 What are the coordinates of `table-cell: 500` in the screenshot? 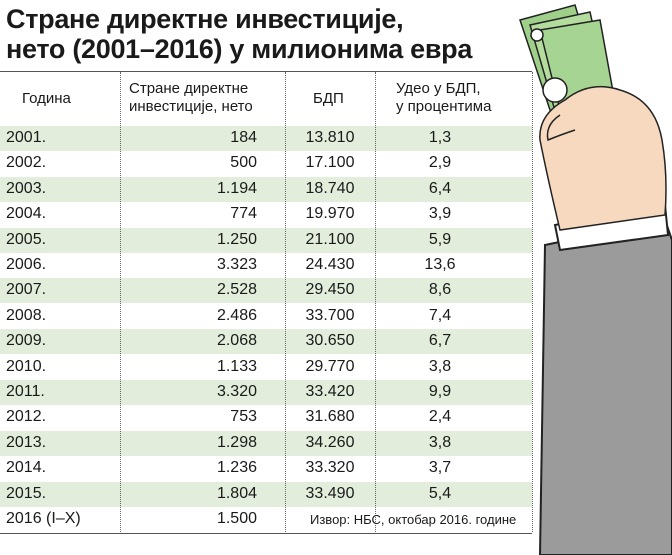 It's located at (243, 163).